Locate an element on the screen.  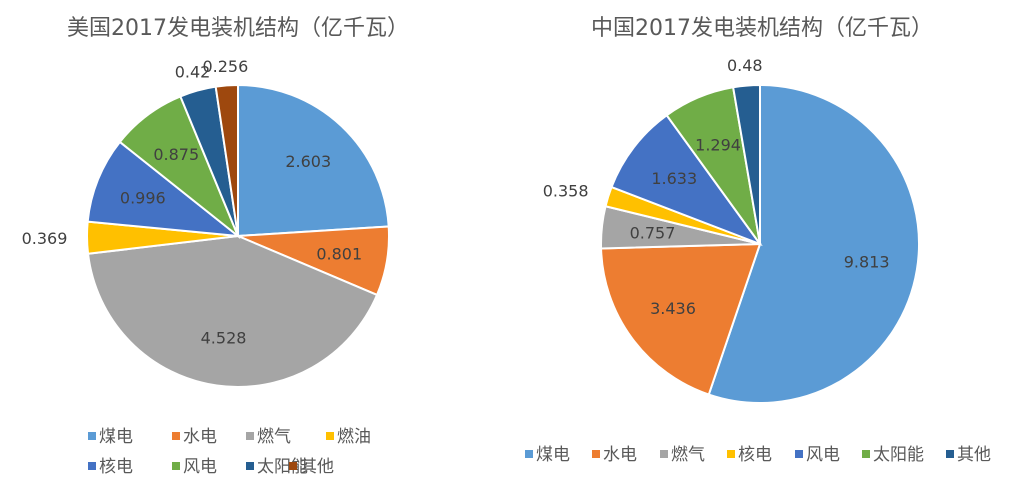
legend-label-5: 太阳能 is located at coordinates (898, 455).